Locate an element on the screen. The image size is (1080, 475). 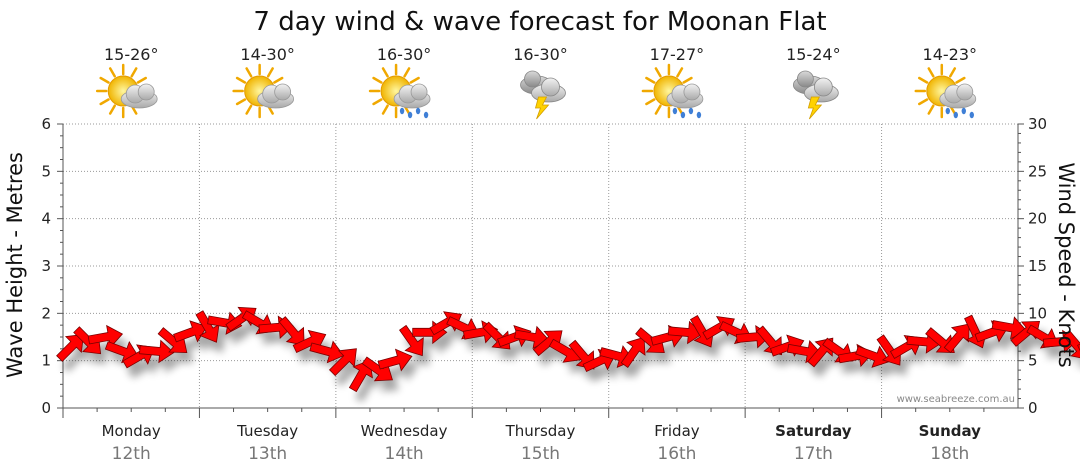
left-tick-label: 1 is located at coordinates (46, 361).